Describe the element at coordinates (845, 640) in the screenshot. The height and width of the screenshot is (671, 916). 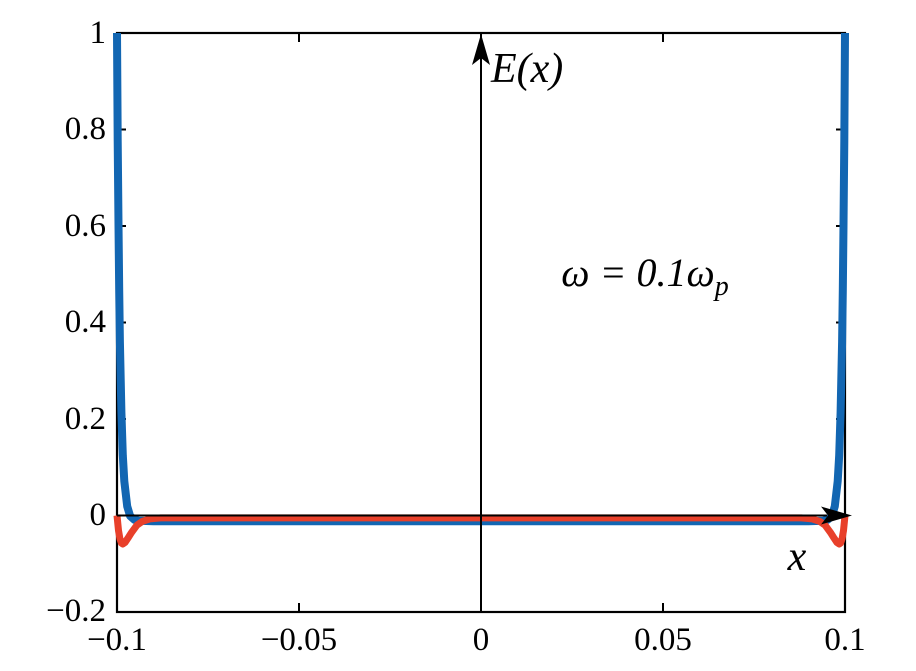
I see `x-tick-label: 0.1` at that location.